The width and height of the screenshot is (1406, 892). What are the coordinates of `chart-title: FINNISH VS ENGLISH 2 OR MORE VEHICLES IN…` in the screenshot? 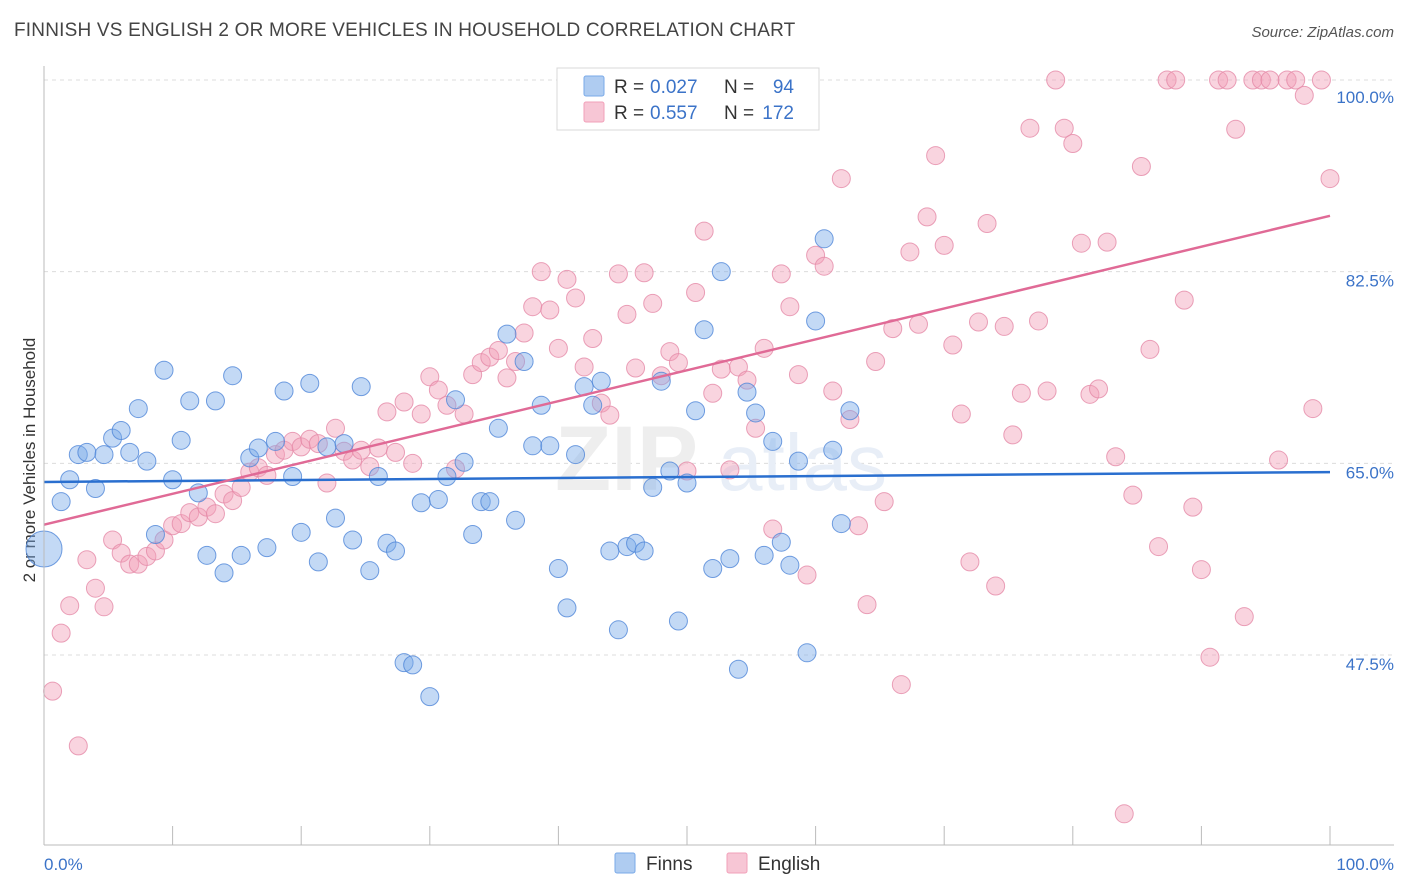 It's located at (405, 30).